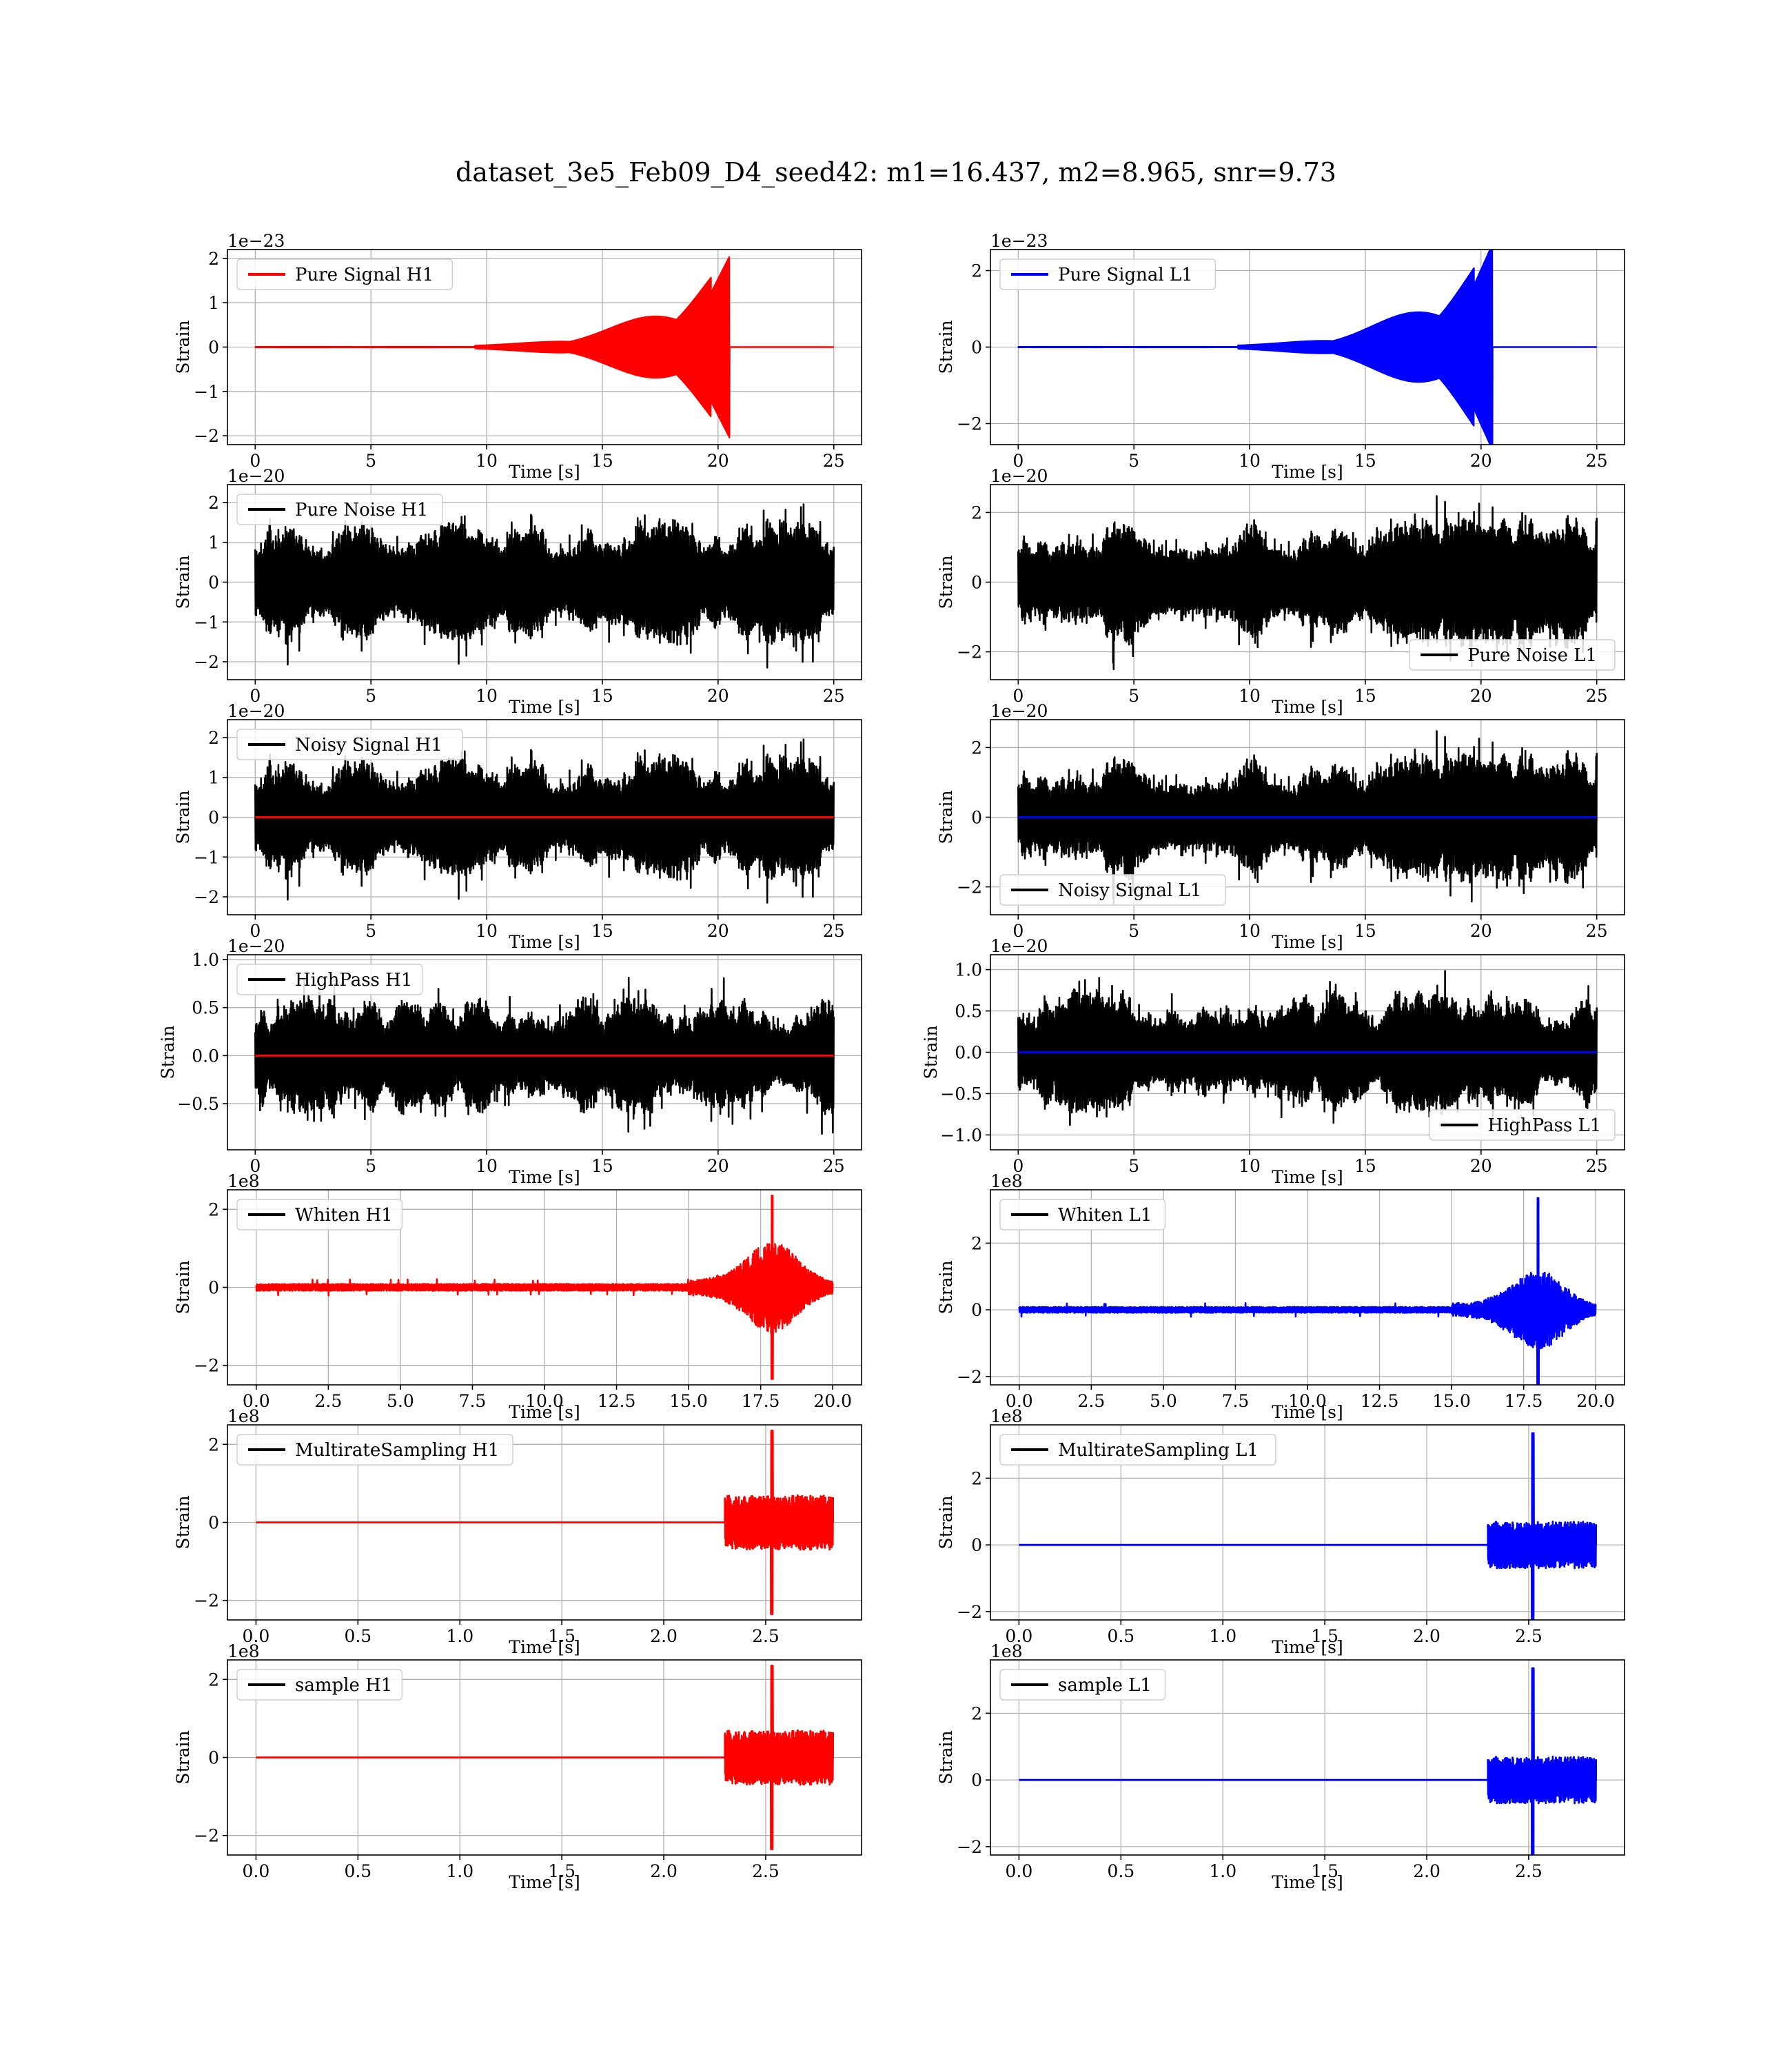 This screenshot has width=1792, height=2068. What do you see at coordinates (400, 1401) in the screenshot?
I see `x-tick-label: 5.0` at bounding box center [400, 1401].